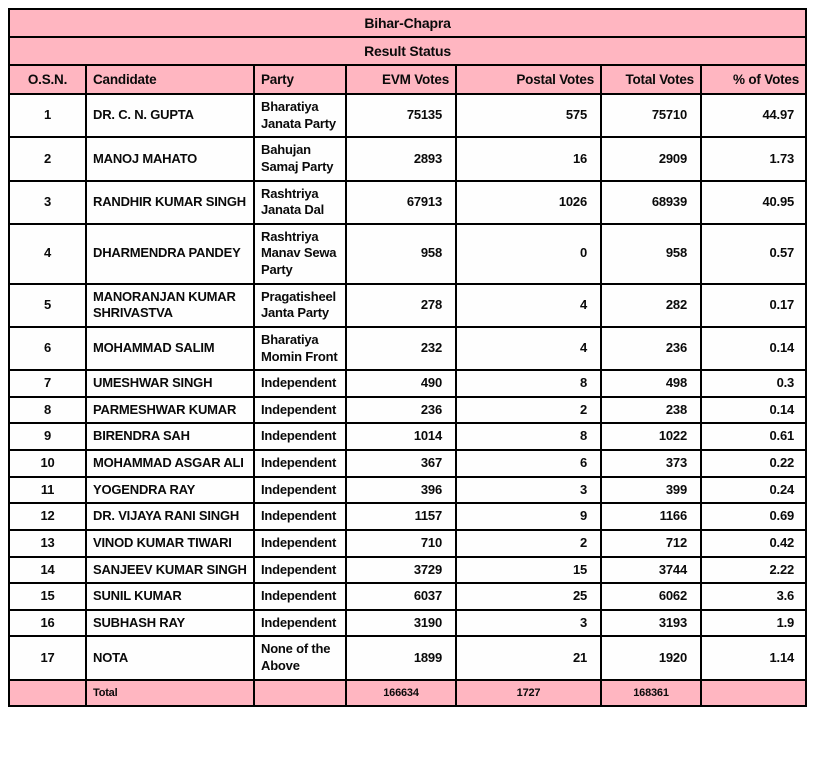  I want to click on status-row: Result Status, so click(407, 51).